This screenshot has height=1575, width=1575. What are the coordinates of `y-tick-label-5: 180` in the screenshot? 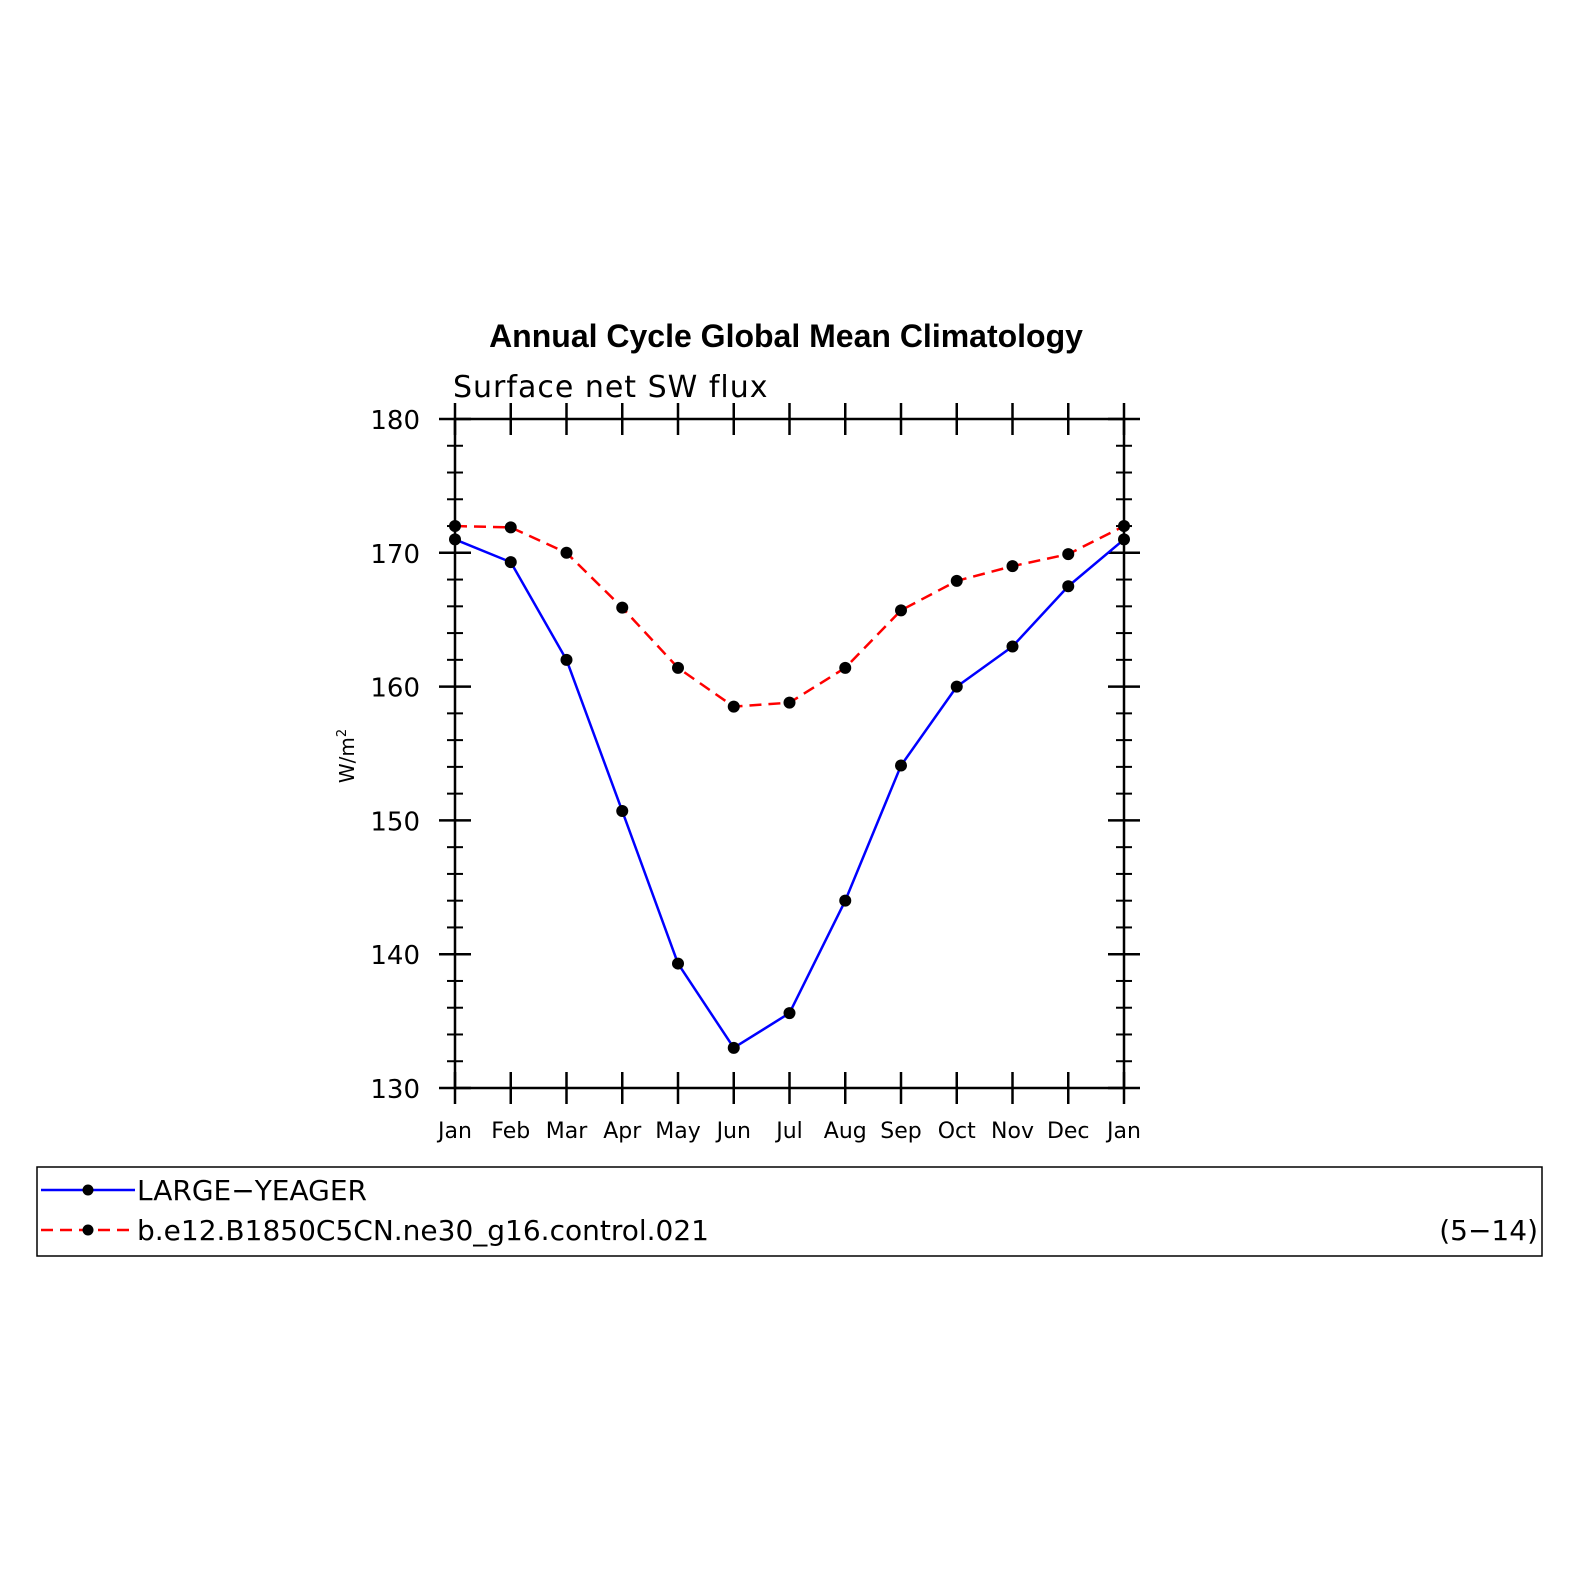 It's located at (395, 421).